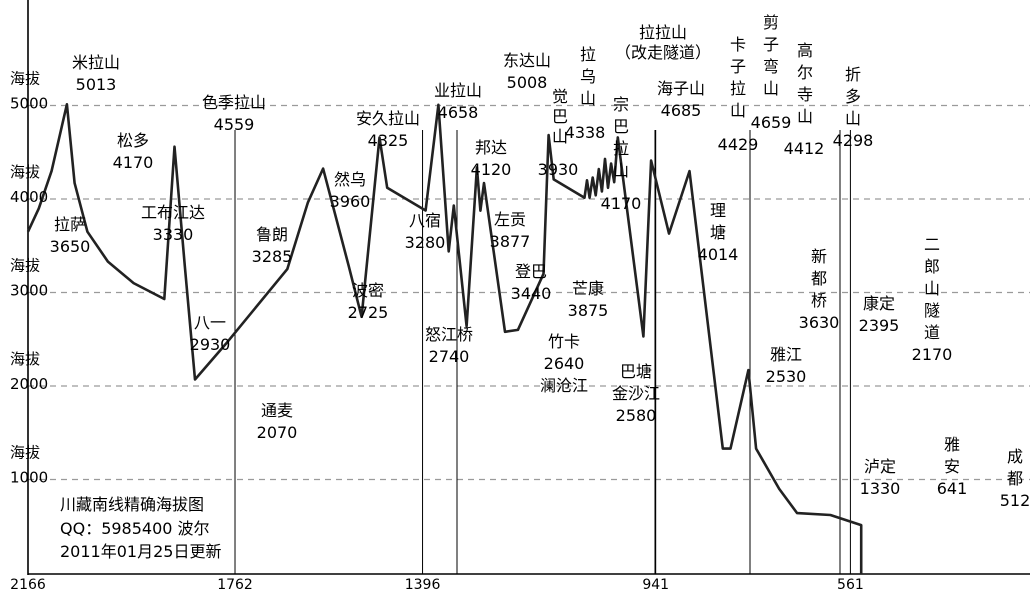 The width and height of the screenshot is (1030, 590). I want to click on place-label-kazilashan-v: 4429, so click(738, 144).